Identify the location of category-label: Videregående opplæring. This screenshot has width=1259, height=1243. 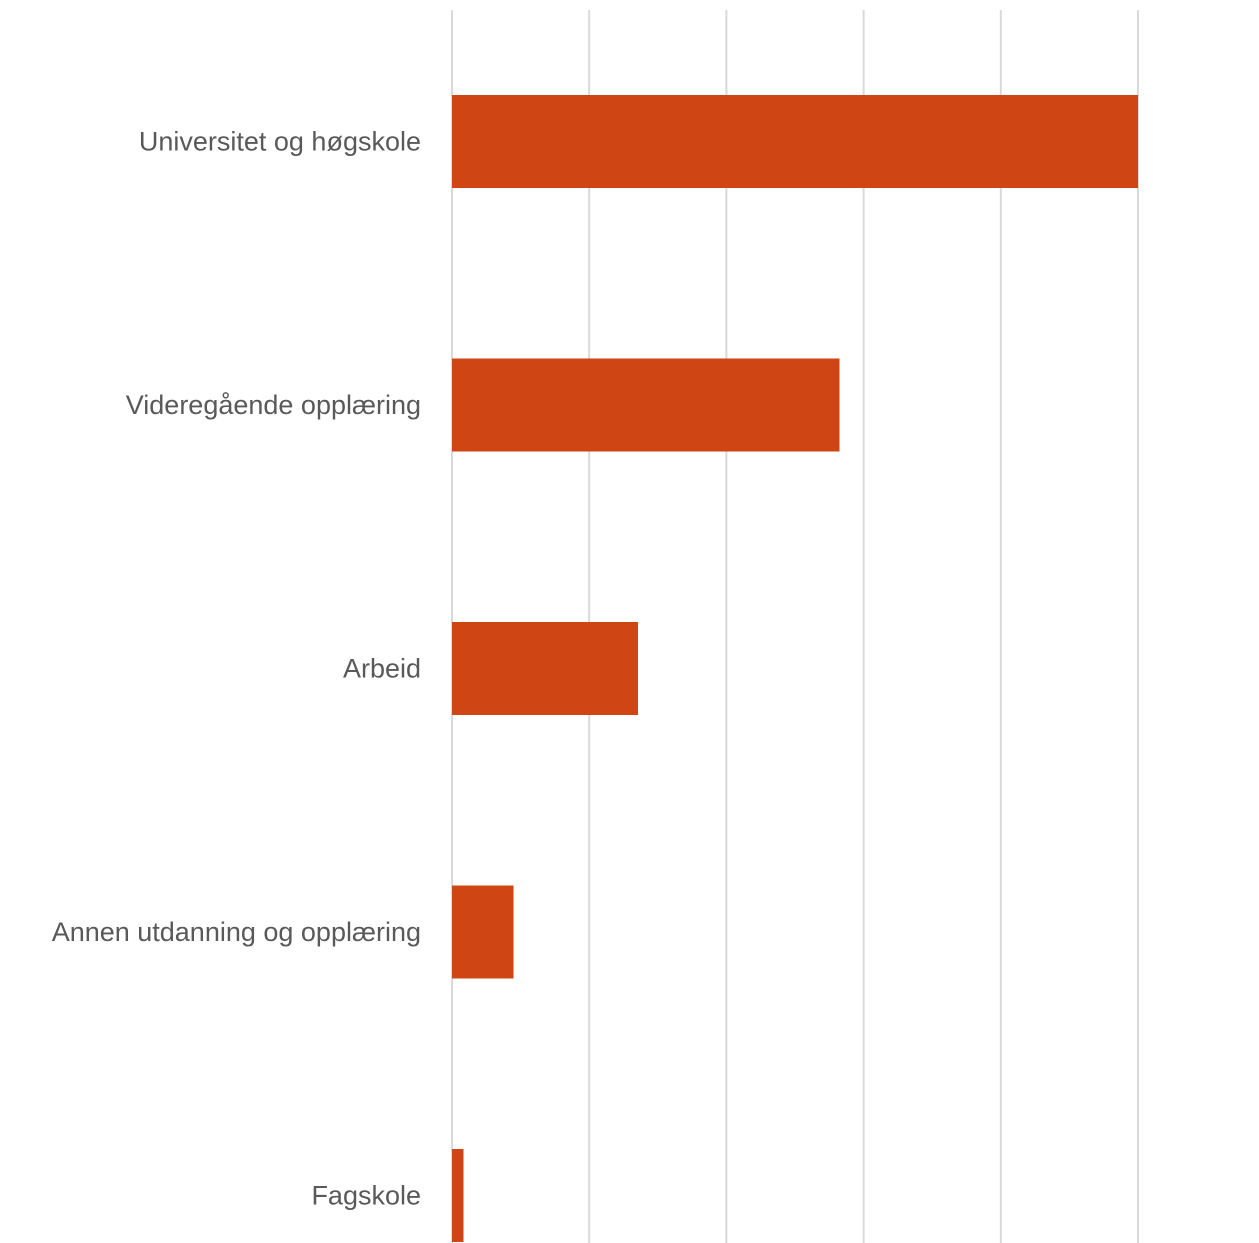
(273, 405).